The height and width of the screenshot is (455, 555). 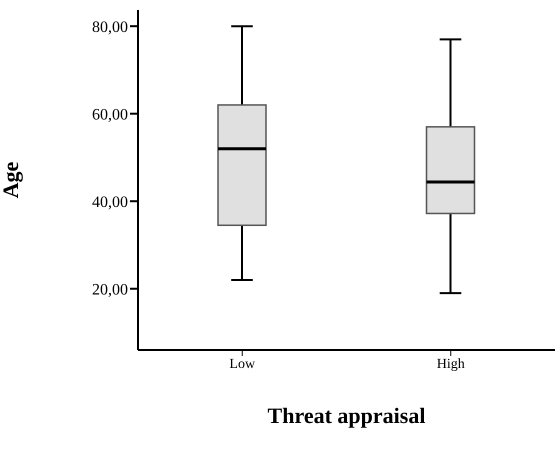 What do you see at coordinates (242, 364) in the screenshot?
I see `x-tick-label: Low` at bounding box center [242, 364].